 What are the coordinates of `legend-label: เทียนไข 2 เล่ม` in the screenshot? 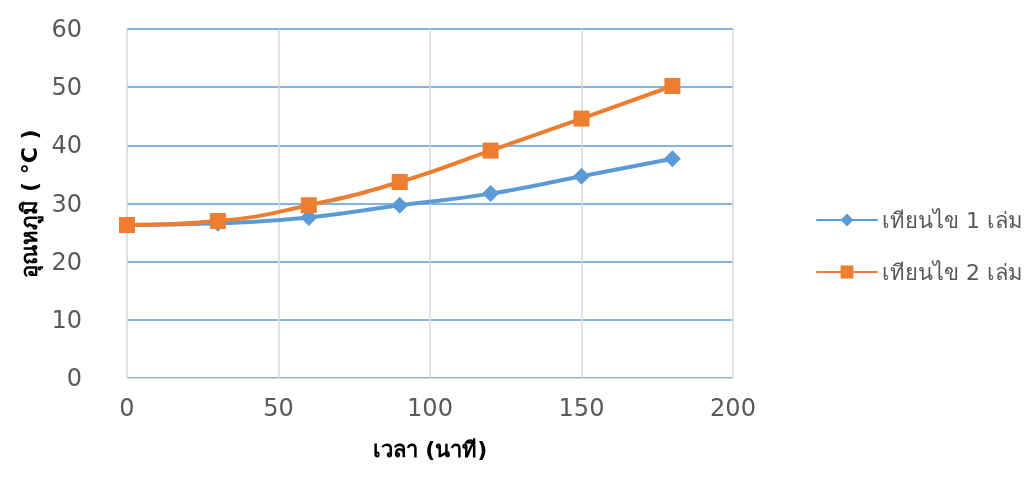 It's located at (952, 272).